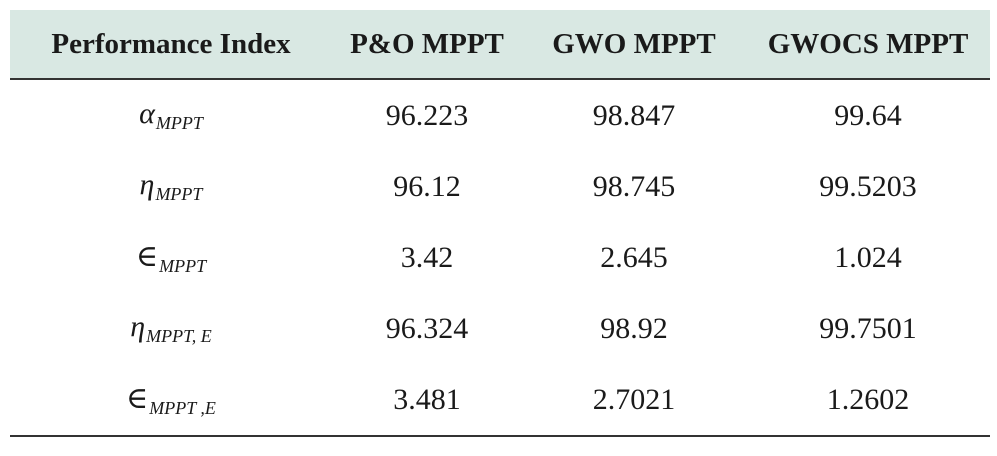  I want to click on row-label: ∈MPPT, so click(171, 257).